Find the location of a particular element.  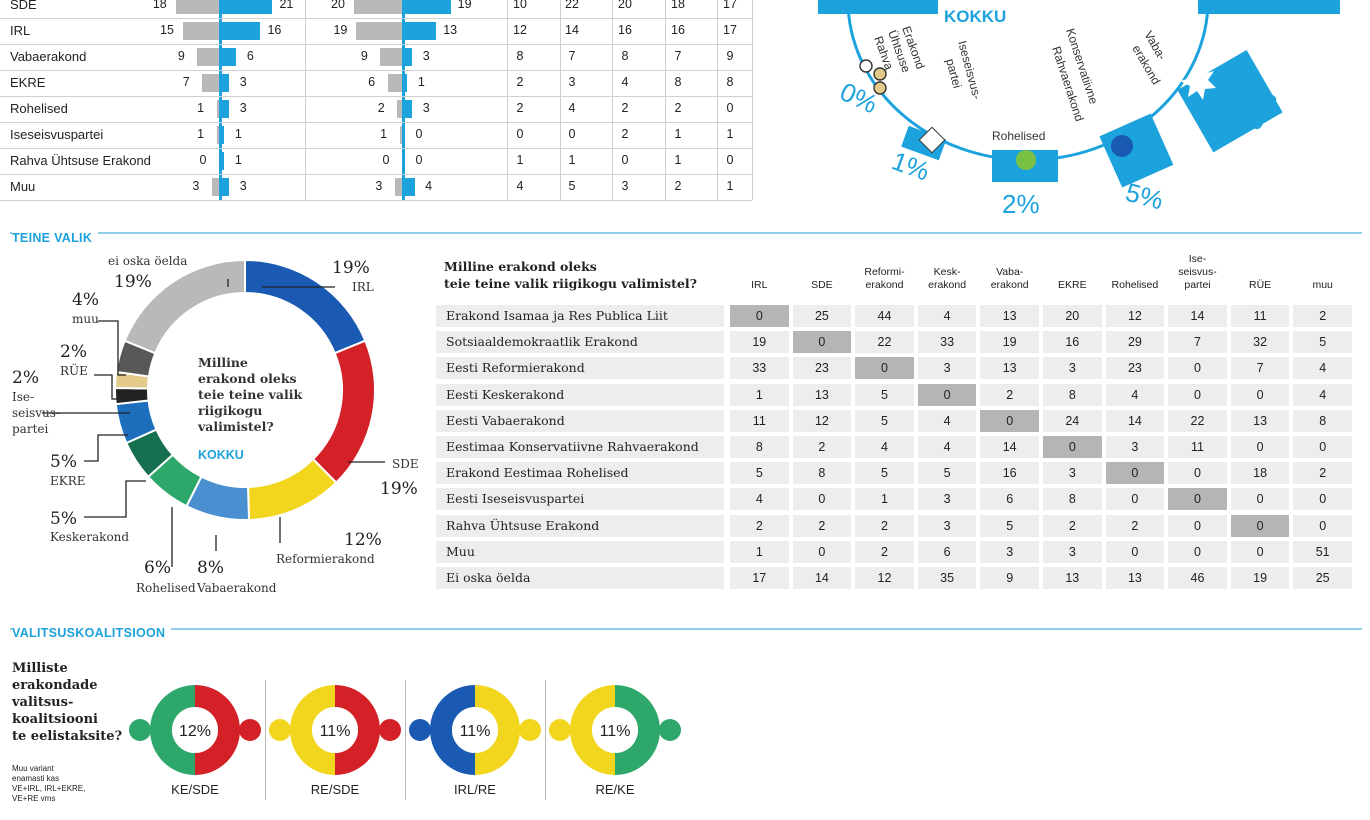

rohelised-icon is located at coordinates (1026, 160).